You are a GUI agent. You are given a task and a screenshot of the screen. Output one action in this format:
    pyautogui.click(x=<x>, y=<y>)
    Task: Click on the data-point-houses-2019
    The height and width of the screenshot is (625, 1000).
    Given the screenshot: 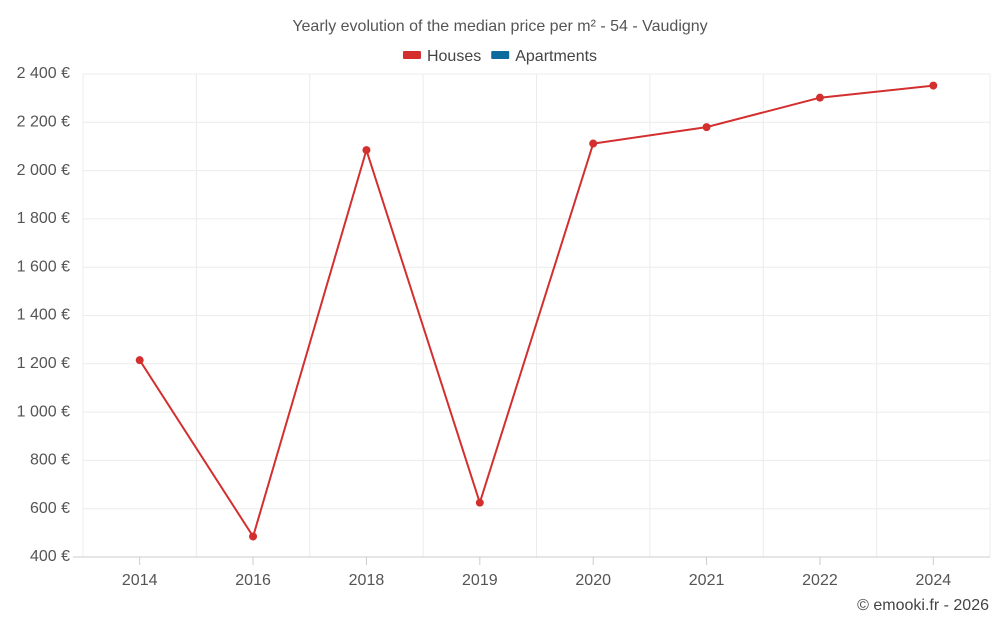 What is the action you would take?
    pyautogui.click(x=479, y=502)
    